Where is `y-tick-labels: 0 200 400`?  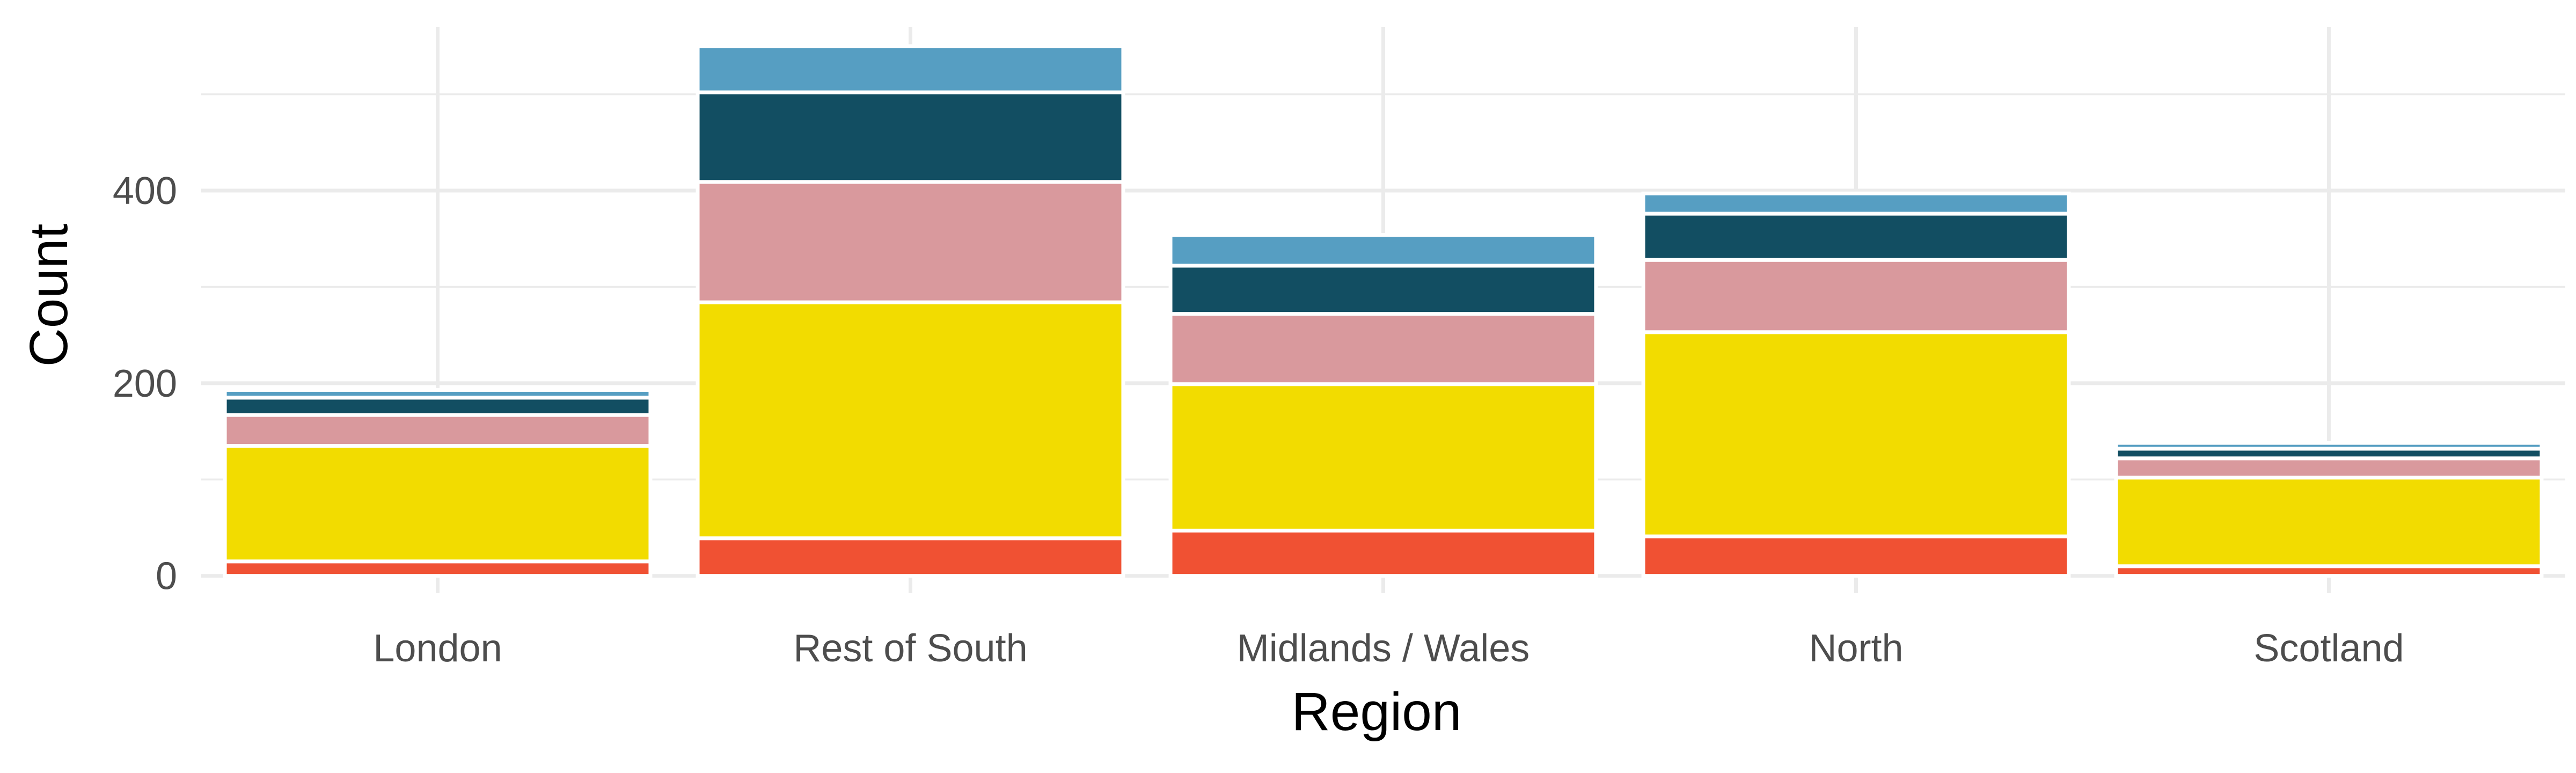
y-tick-labels: 0 200 400 is located at coordinates (145, 384).